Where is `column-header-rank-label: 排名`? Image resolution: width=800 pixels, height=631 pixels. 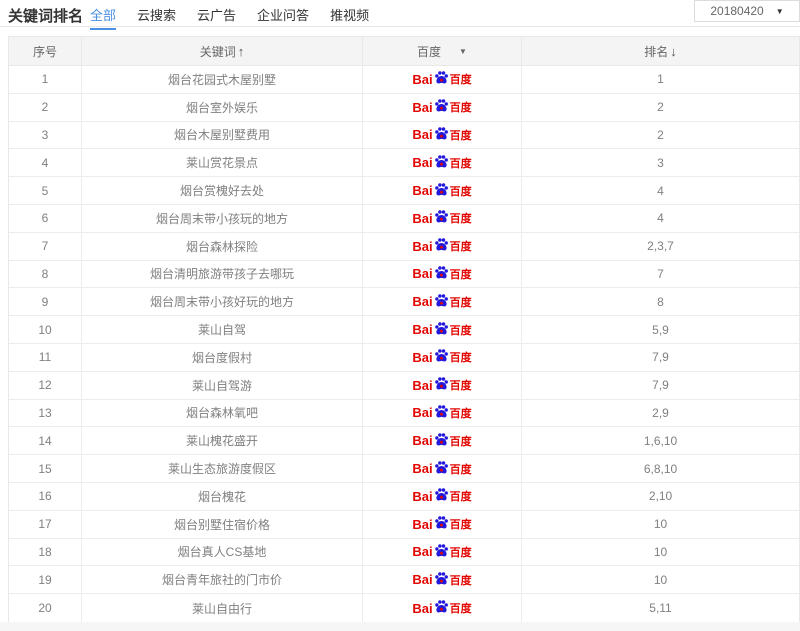
column-header-rank-label: 排名 is located at coordinates (656, 51).